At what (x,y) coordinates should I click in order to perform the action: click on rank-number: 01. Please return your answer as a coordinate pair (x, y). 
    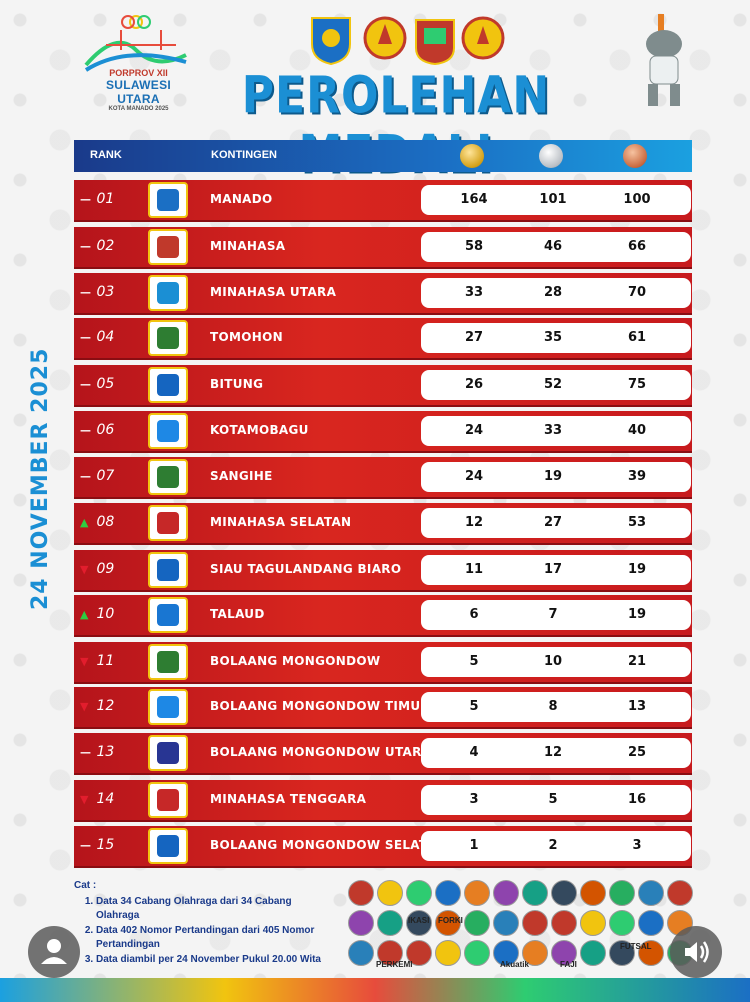
    Looking at the image, I should click on (105, 199).